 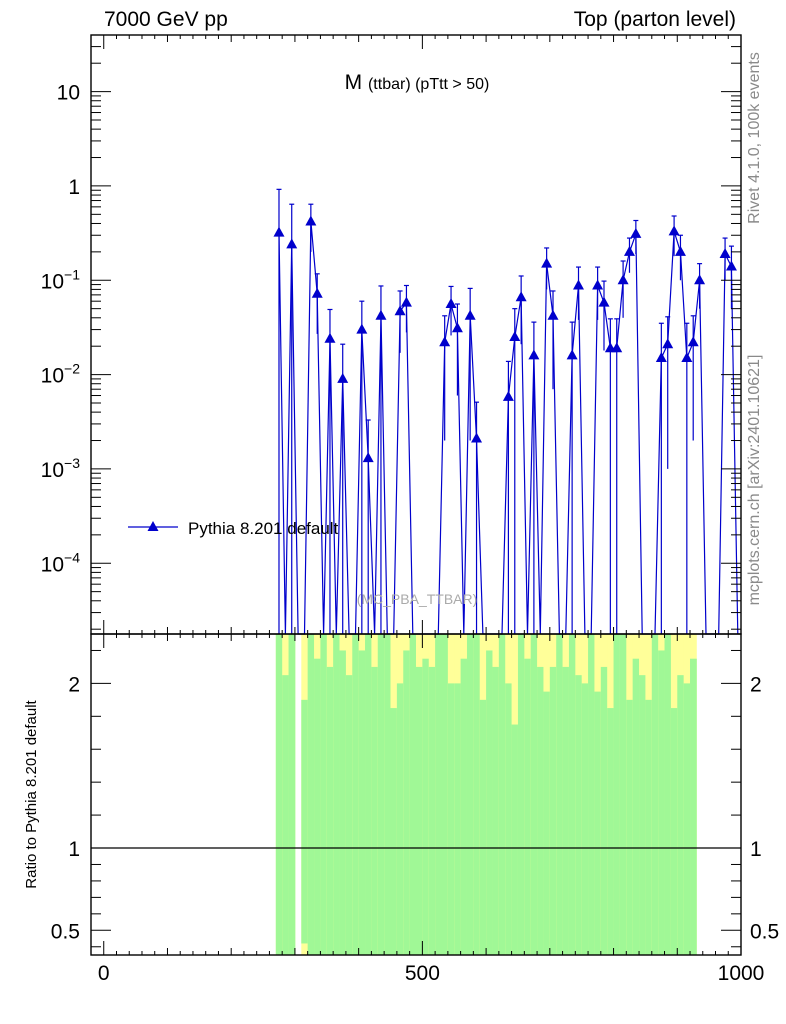 What do you see at coordinates (68, 93) in the screenshot?
I see `y-tick-label: 10` at bounding box center [68, 93].